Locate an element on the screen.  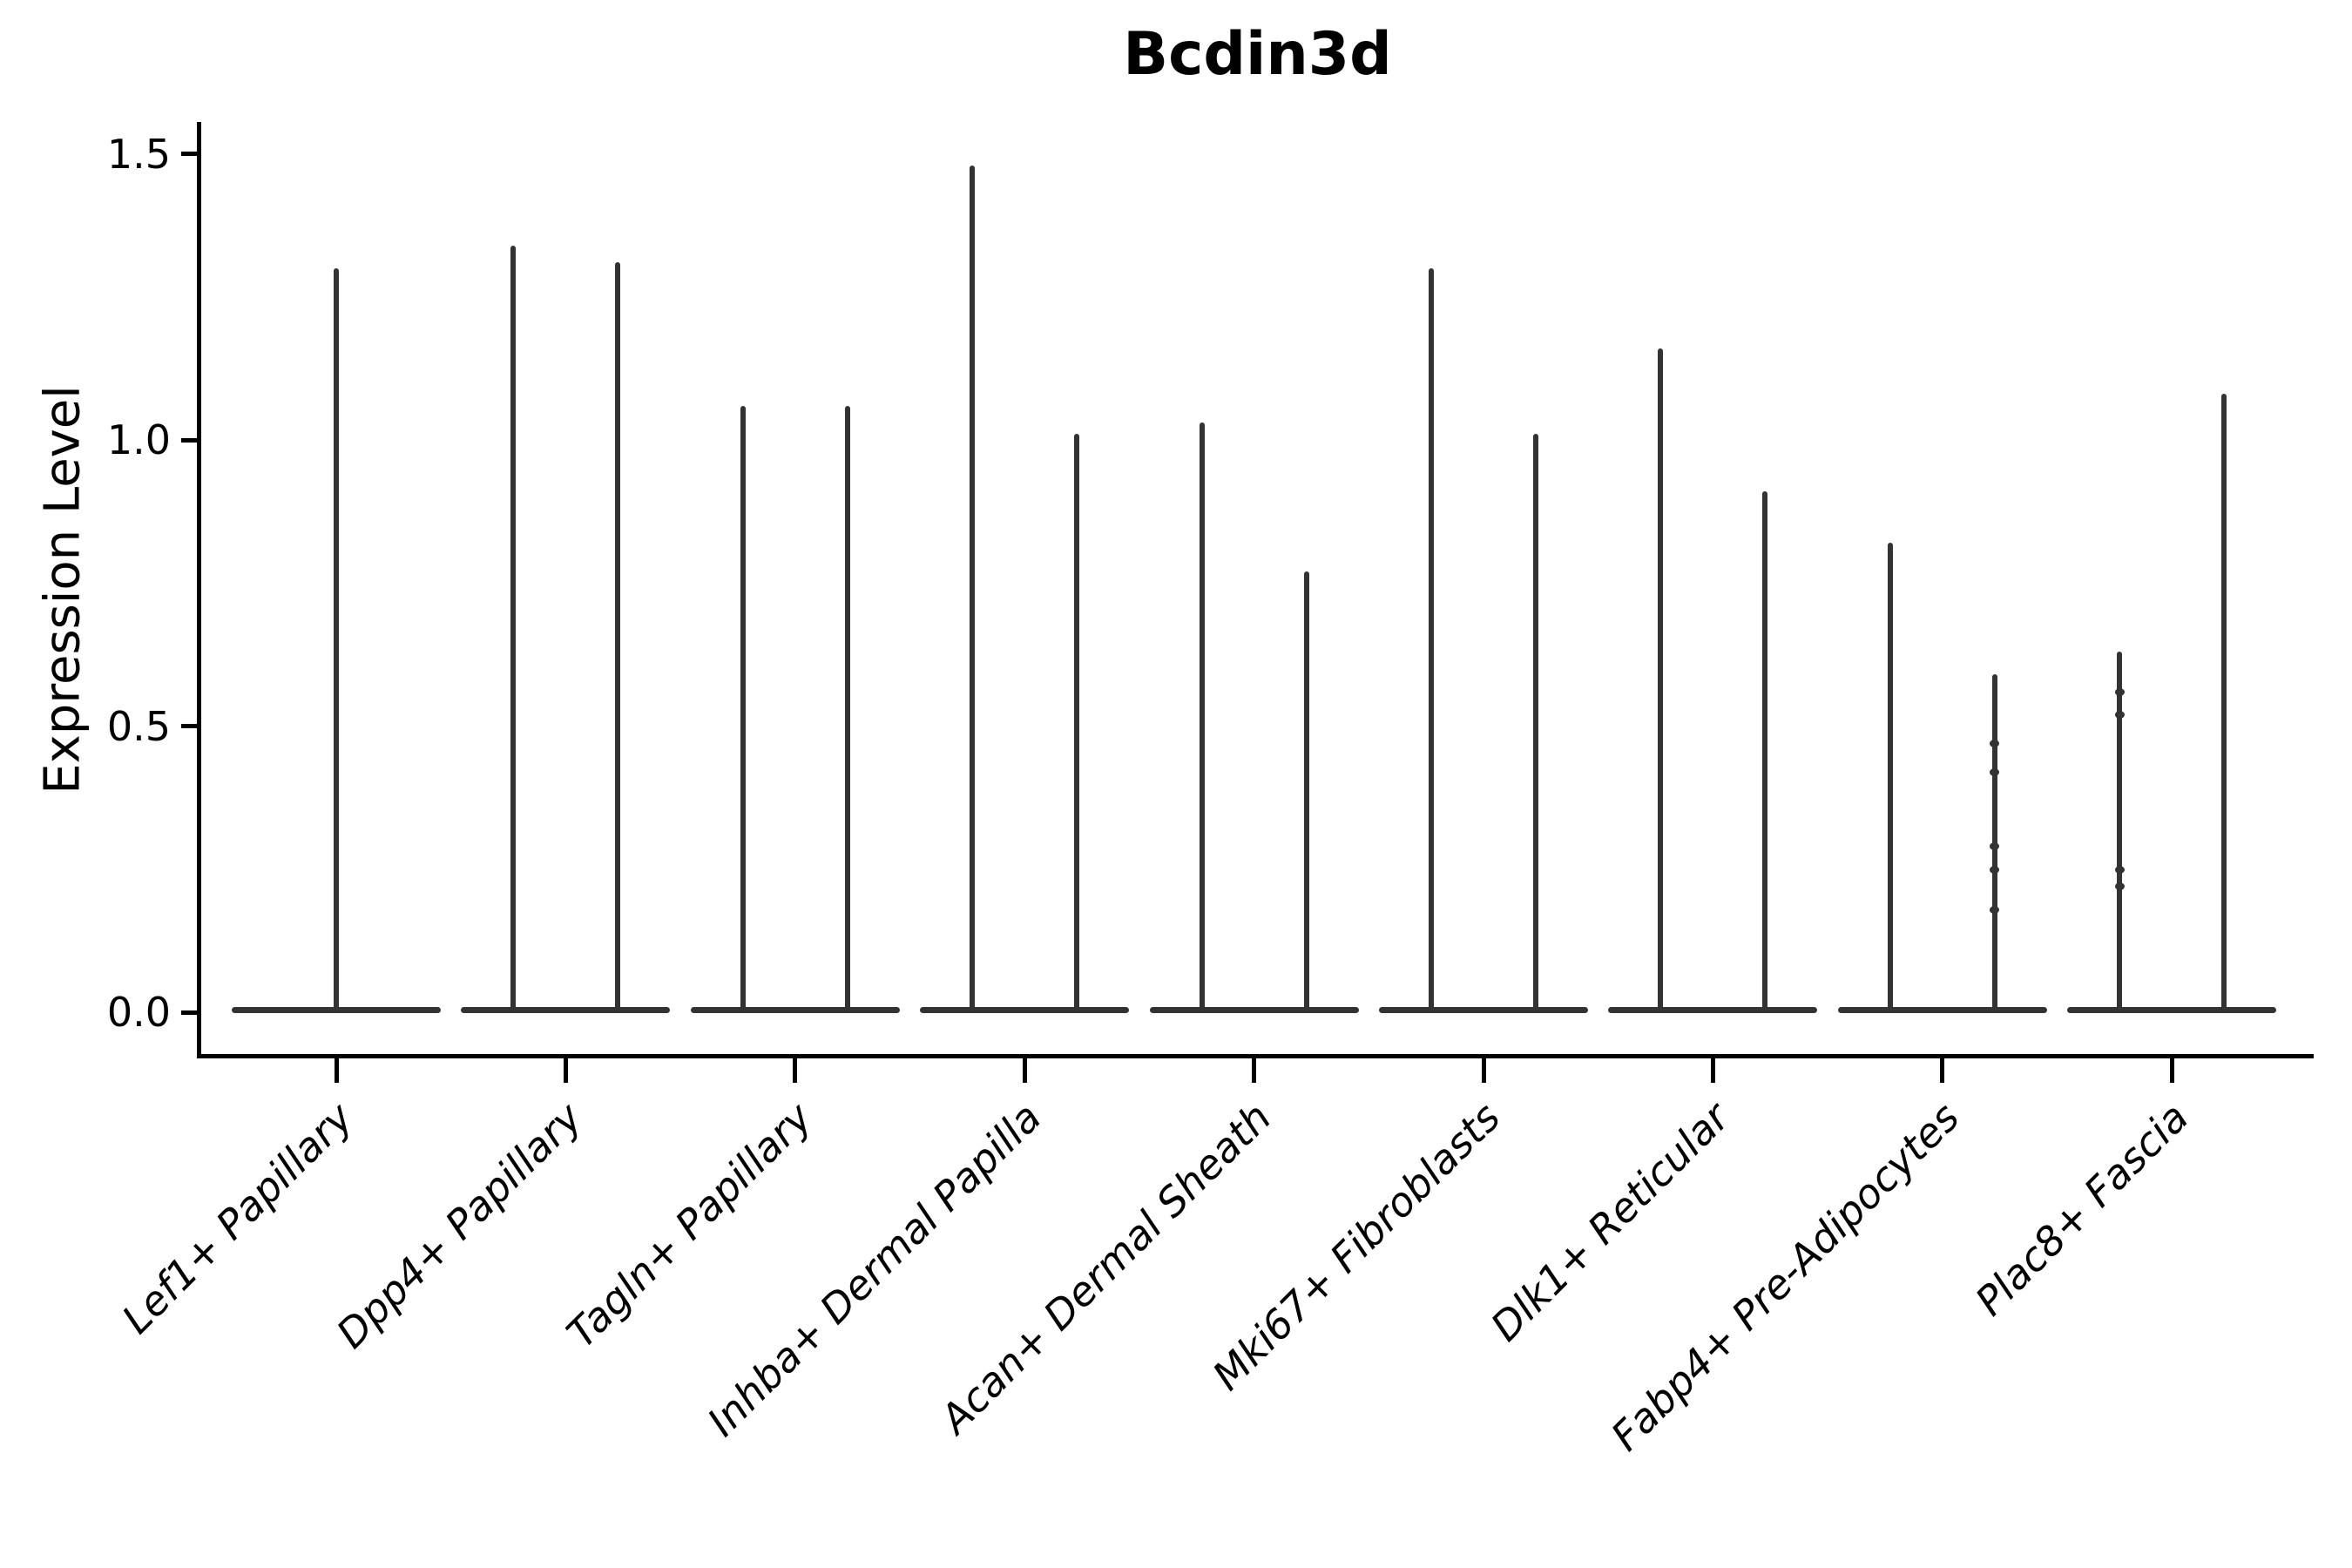
y-tick-label: 0.5 is located at coordinates (138, 726).